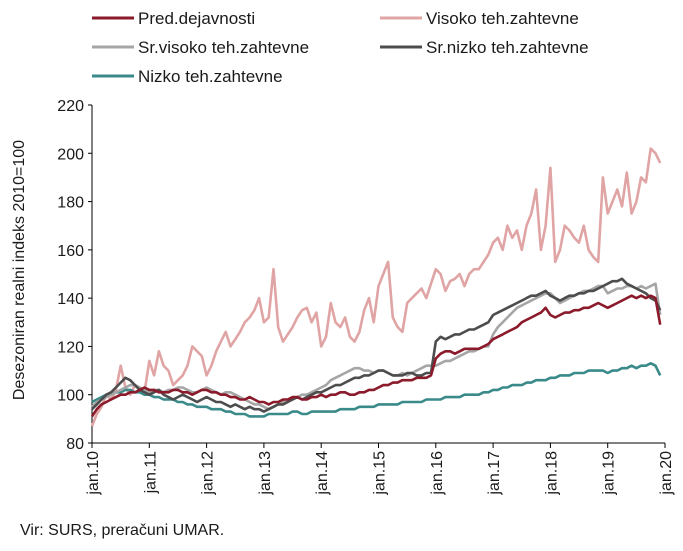 The height and width of the screenshot is (551, 683). What do you see at coordinates (19, 270) in the screenshot?
I see `y-axis-title: Desezoniran realni indeks 2010=100` at bounding box center [19, 270].